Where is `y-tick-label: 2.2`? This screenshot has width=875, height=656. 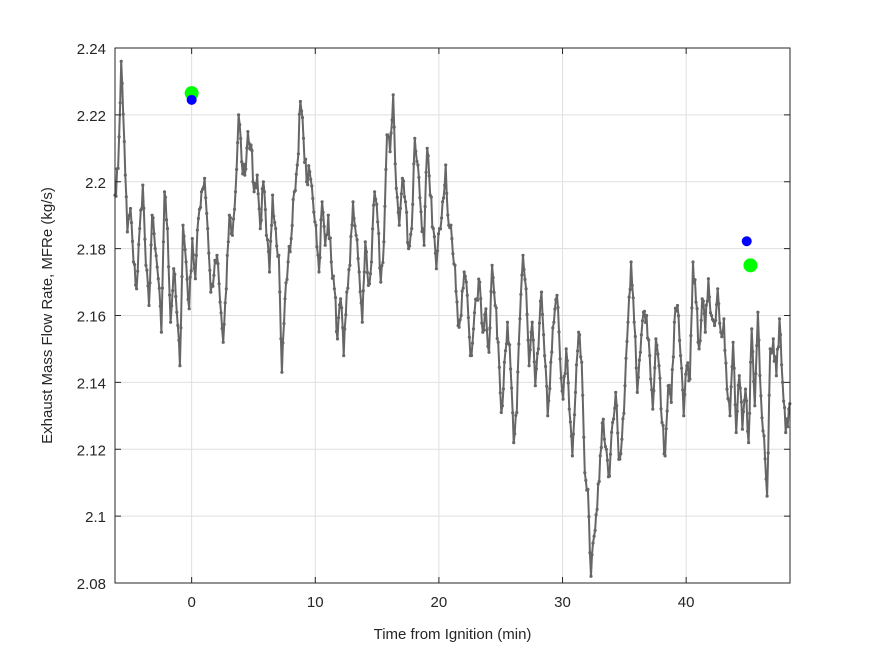
y-tick-label: 2.2 is located at coordinates (95, 183).